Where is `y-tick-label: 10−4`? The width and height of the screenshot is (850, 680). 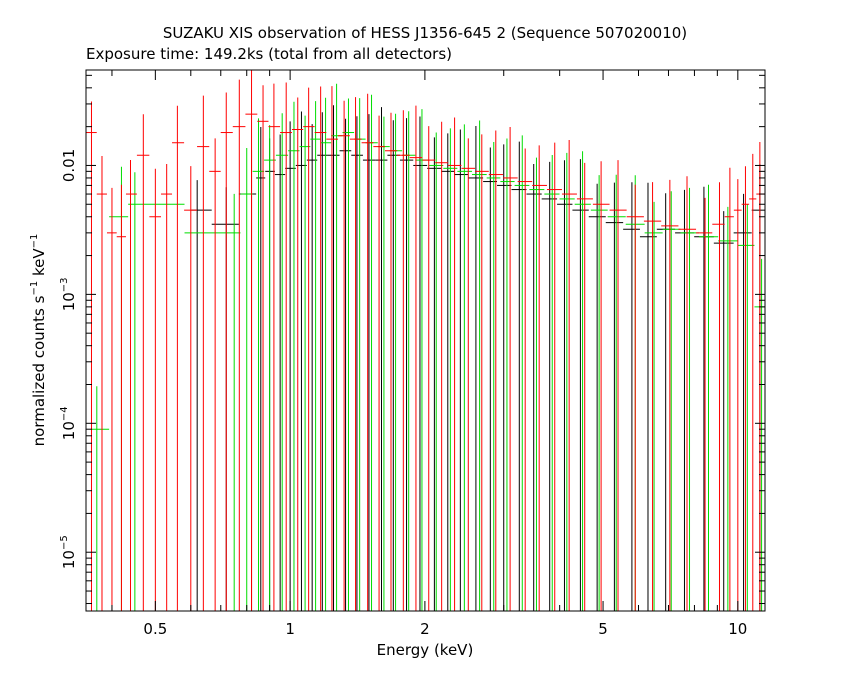
y-tick-label: 10−4 is located at coordinates (68, 423).